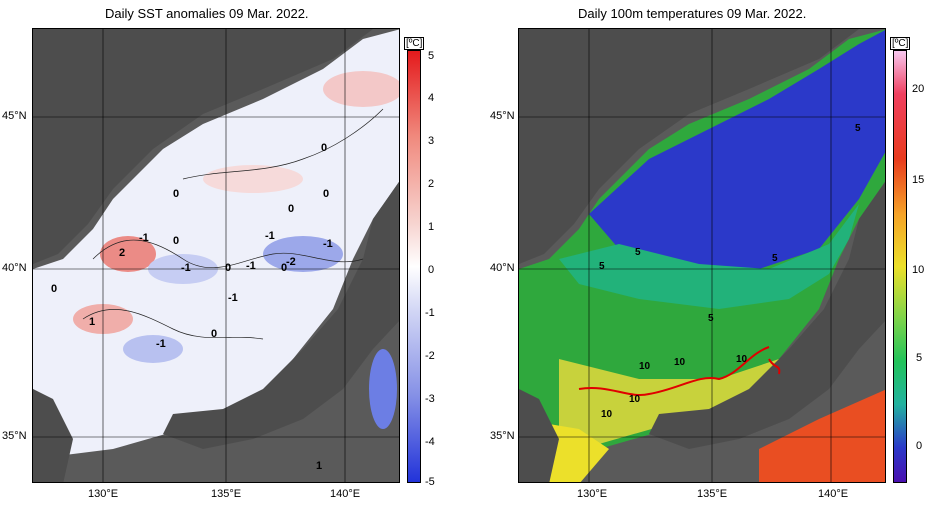  Describe the element at coordinates (669, 404) in the screenshot. I see `warm-water-south` at that location.